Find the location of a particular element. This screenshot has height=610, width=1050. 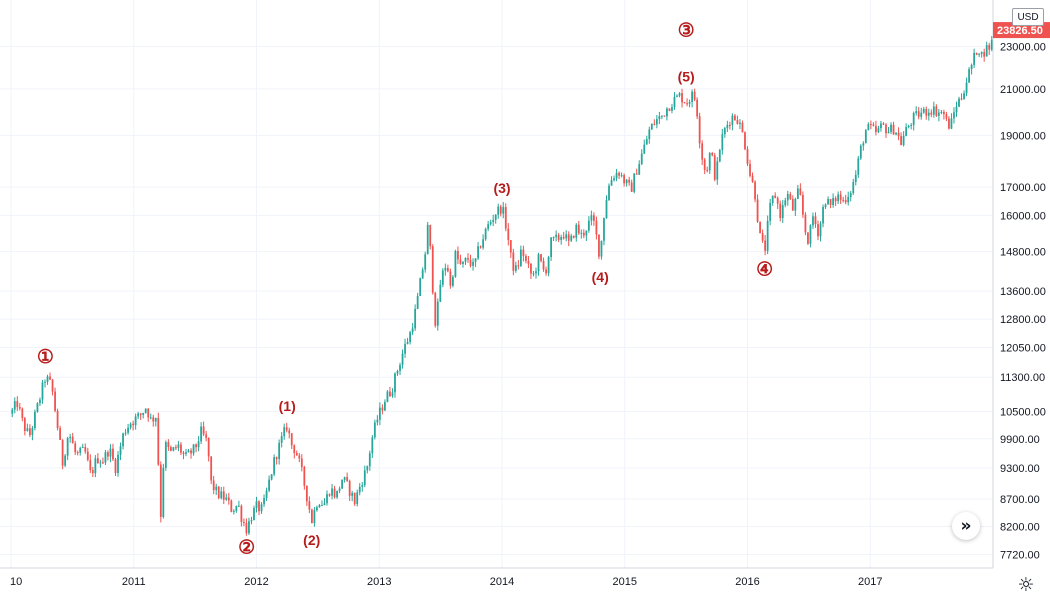

settings-gear-icon: ☼ is located at coordinates (1026, 585).